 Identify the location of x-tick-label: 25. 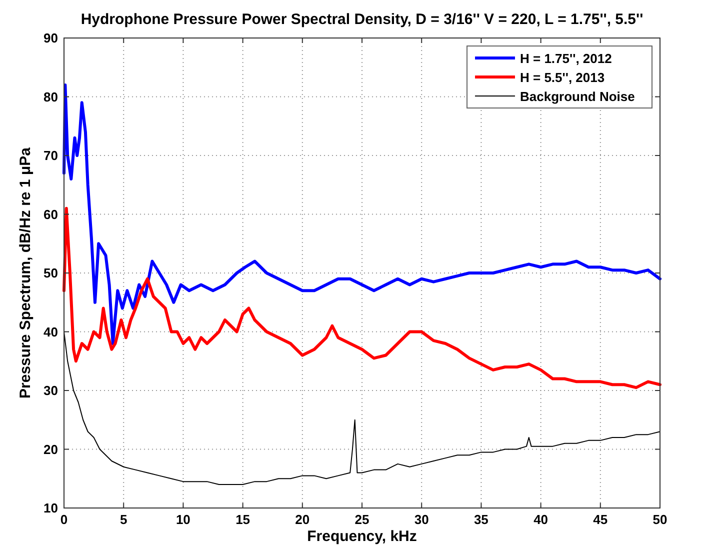
(362, 519).